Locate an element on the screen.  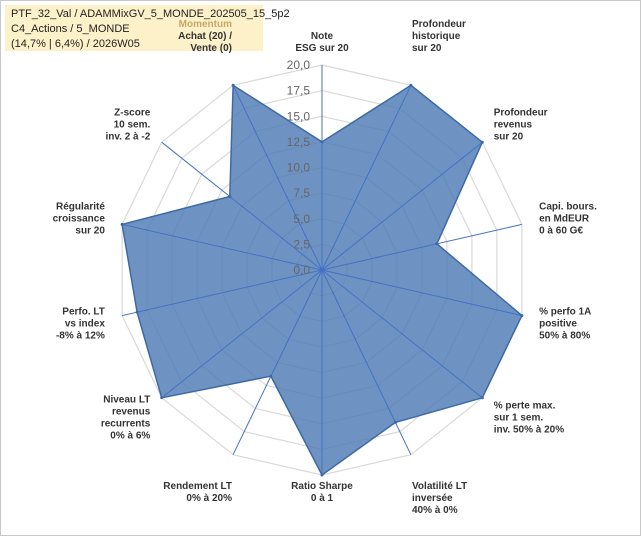
tick-label: 5,0 is located at coordinates (301, 219).